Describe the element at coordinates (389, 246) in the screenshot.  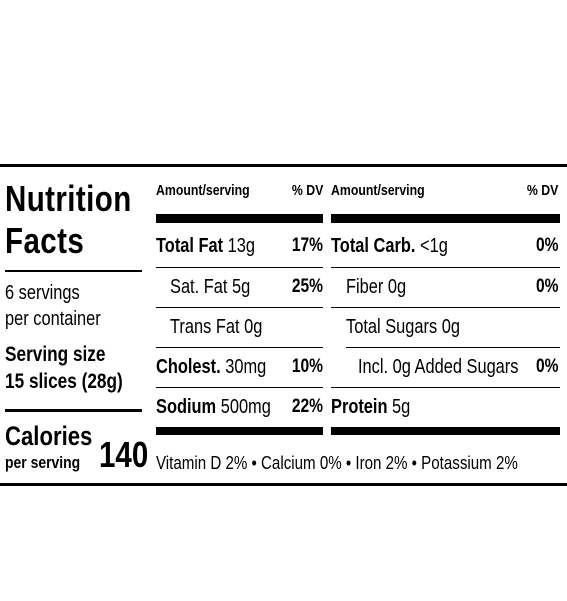
I see `right-row-total-carb: Total Carb. <1g` at that location.